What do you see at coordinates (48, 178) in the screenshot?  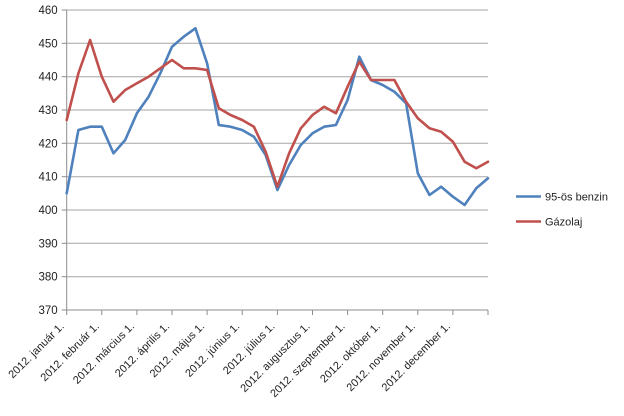 I see `y-tick-label: 410` at bounding box center [48, 178].